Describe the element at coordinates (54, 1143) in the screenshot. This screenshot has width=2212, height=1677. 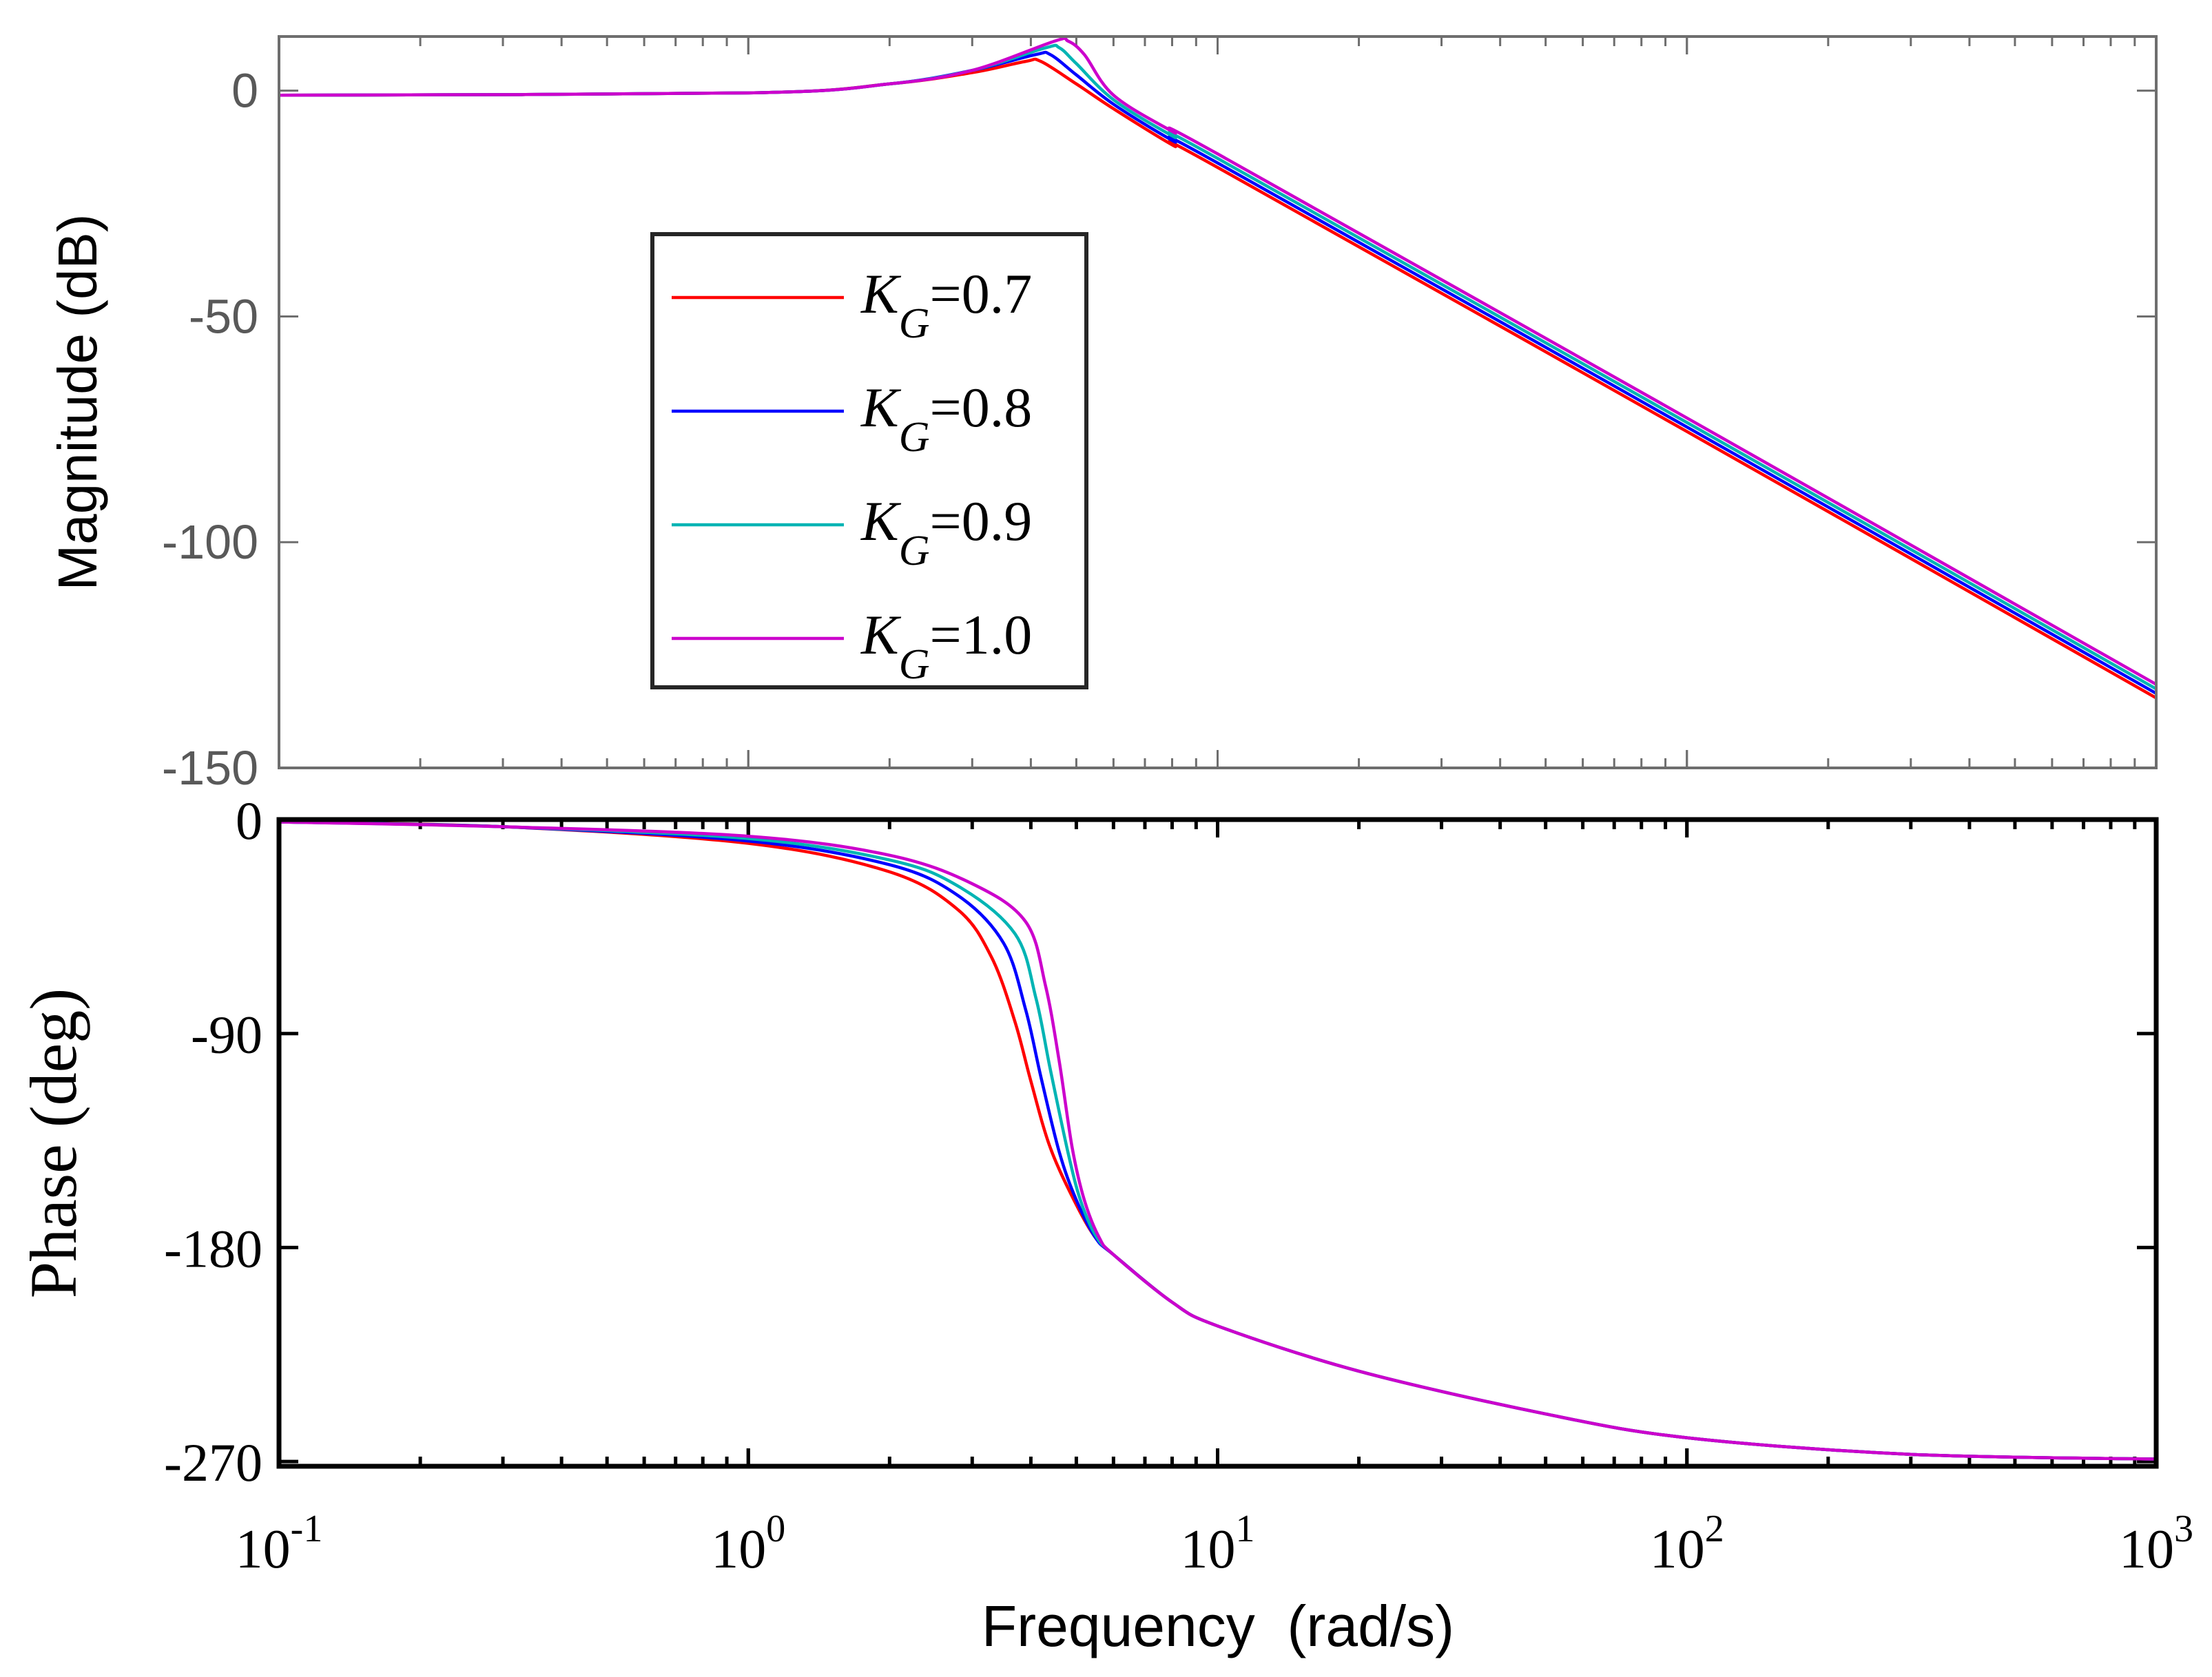
I see `phase-y-axis-label: Phase (deg)` at that location.